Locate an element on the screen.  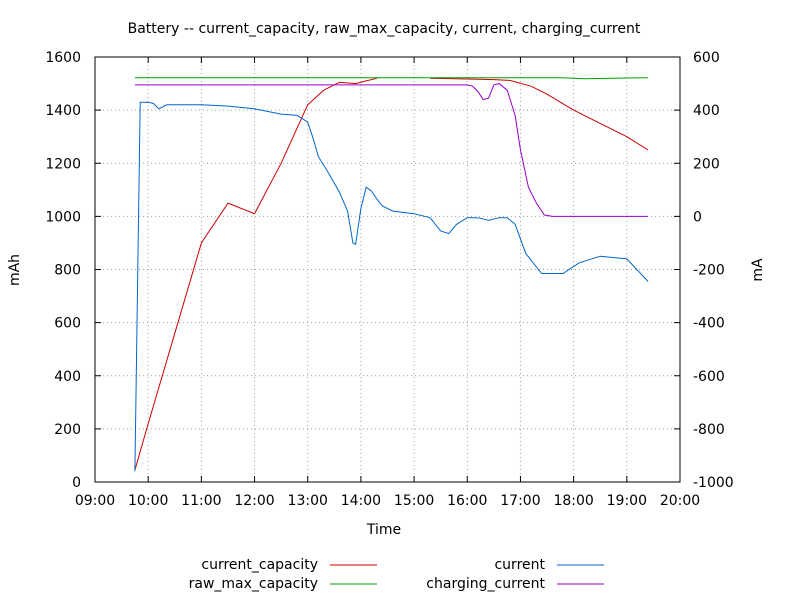
y-right-tick-label: -800 is located at coordinates (709, 430).